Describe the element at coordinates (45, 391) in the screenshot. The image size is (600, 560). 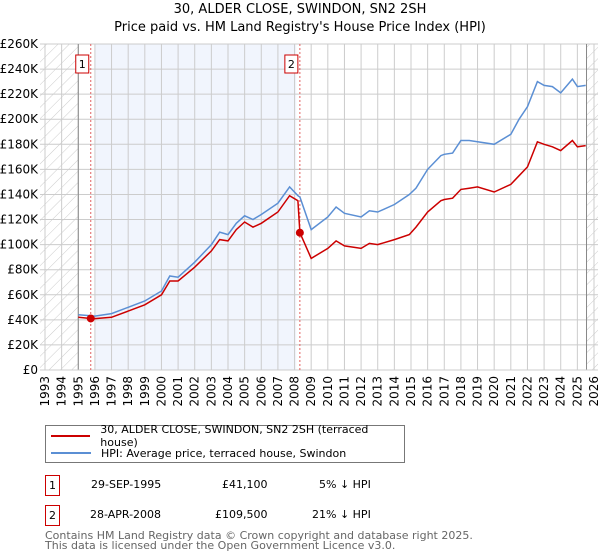
I see `x-tick-label: 1993` at that location.